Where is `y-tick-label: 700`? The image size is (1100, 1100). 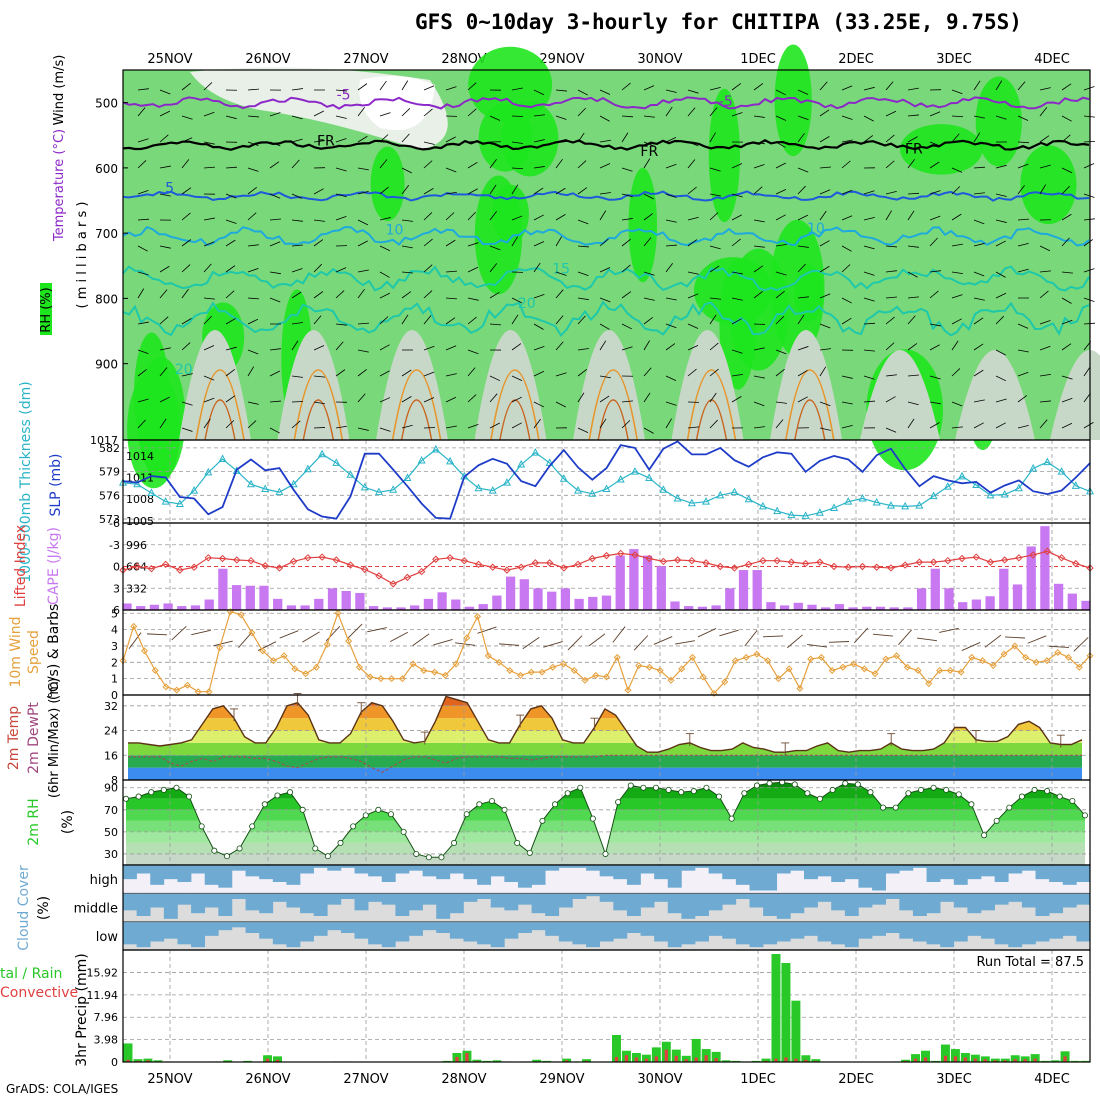 y-tick-label: 700 is located at coordinates (106, 234).